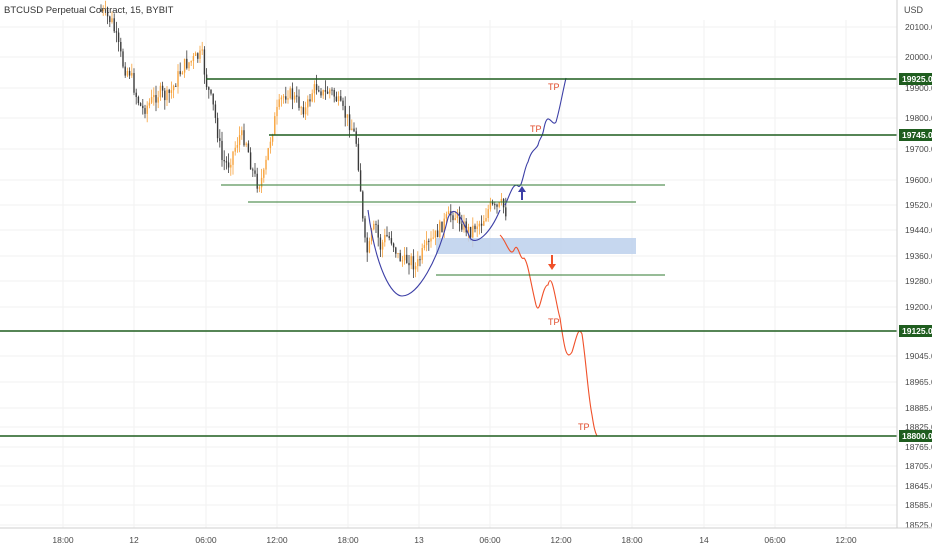 The width and height of the screenshot is (932, 555). Describe the element at coordinates (914, 10) in the screenshot. I see `currency-label: USD` at that location.